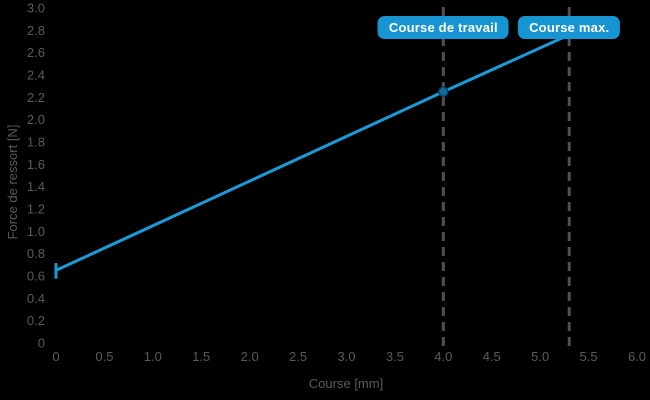 The height and width of the screenshot is (400, 650). I want to click on annotation-label-course-de-travail: Course de travail, so click(443, 27).